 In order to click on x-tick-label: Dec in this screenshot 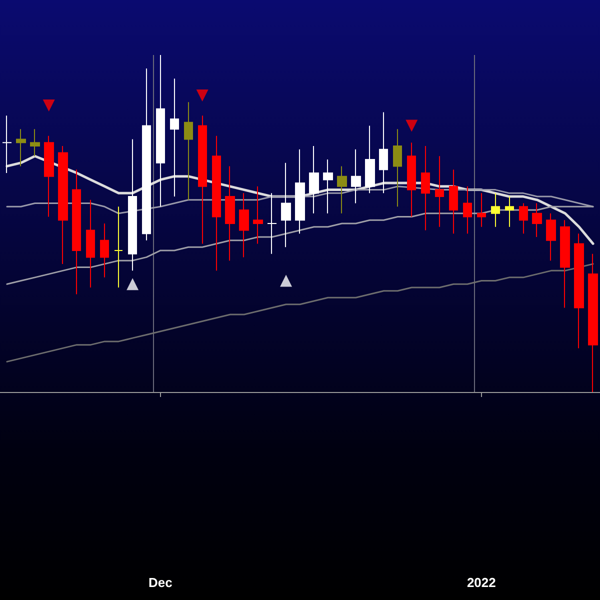, I will do `click(160, 582)`.